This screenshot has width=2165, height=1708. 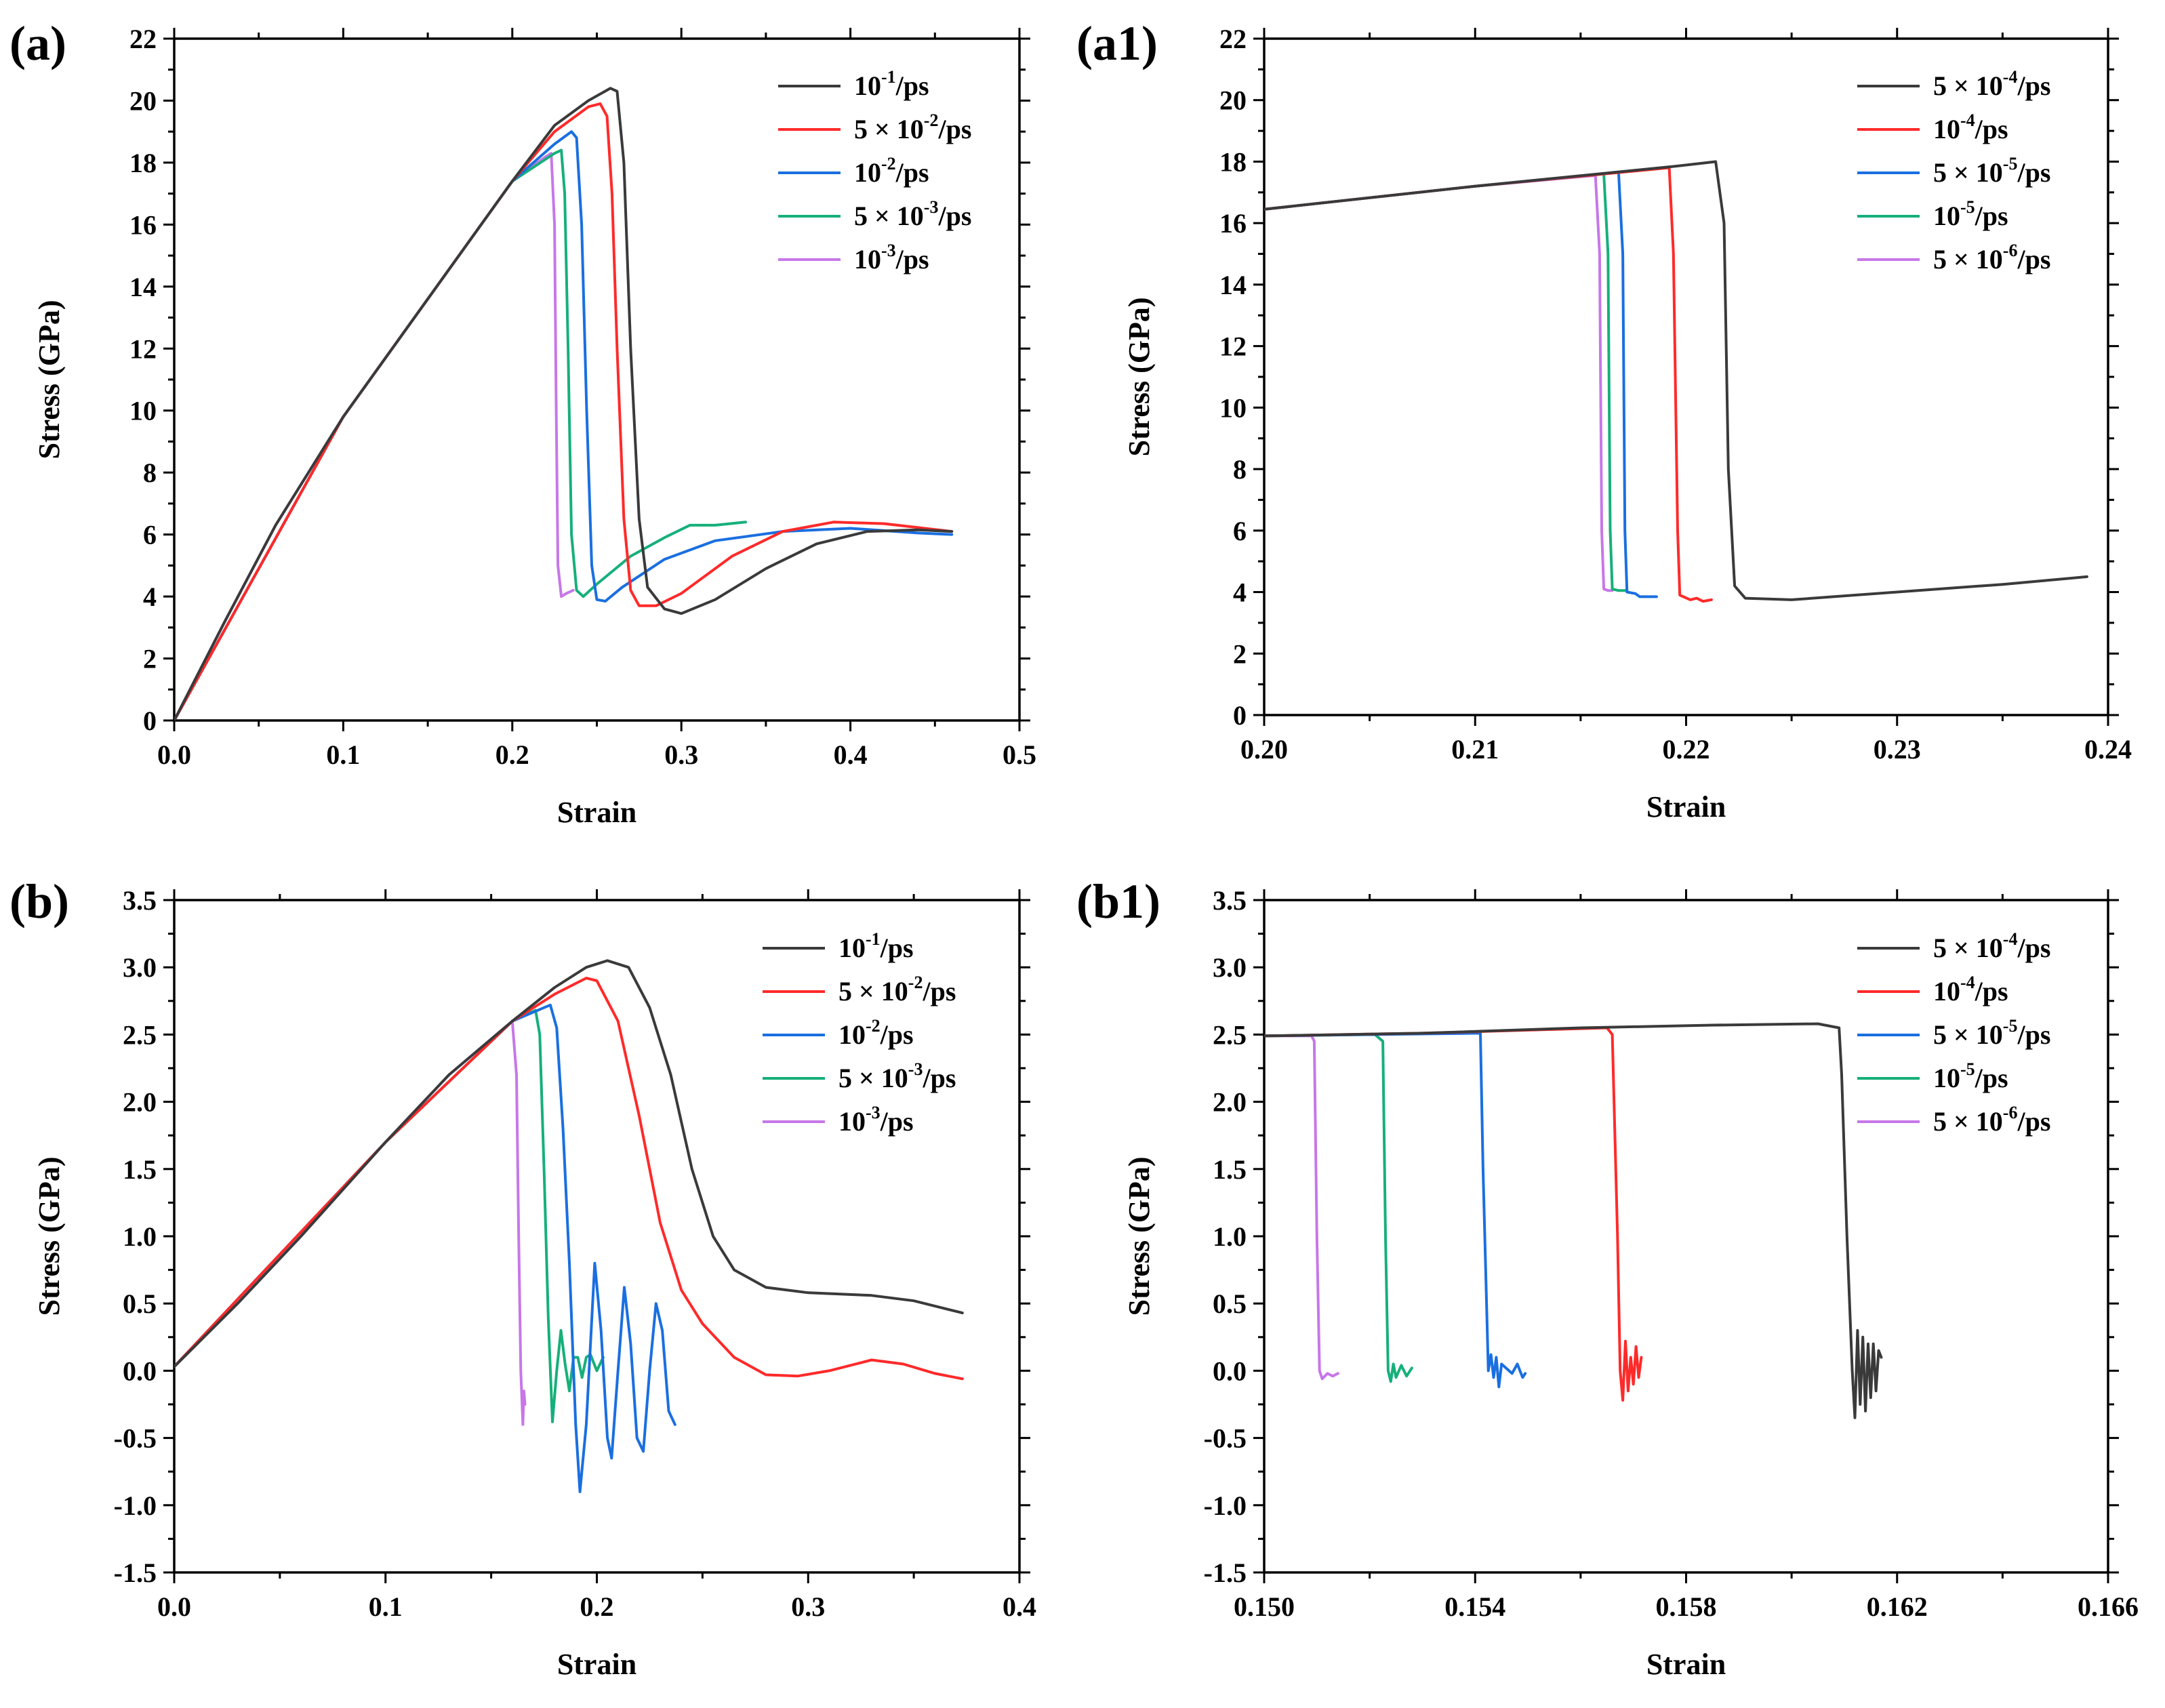 I want to click on x-tick-label: 0.21, so click(x=1475, y=750).